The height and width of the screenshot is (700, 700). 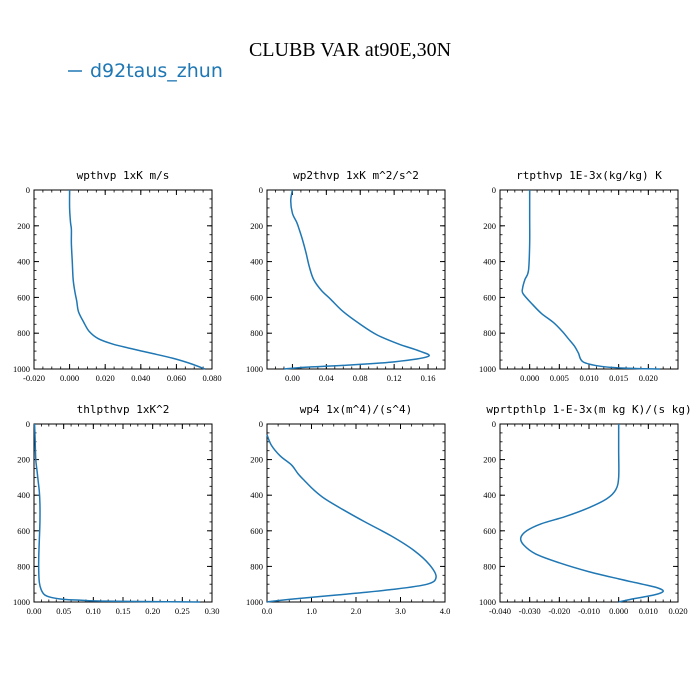 I want to click on panel-title: rtpthvp 1E-3x(kg/kg) K, so click(x=589, y=175).